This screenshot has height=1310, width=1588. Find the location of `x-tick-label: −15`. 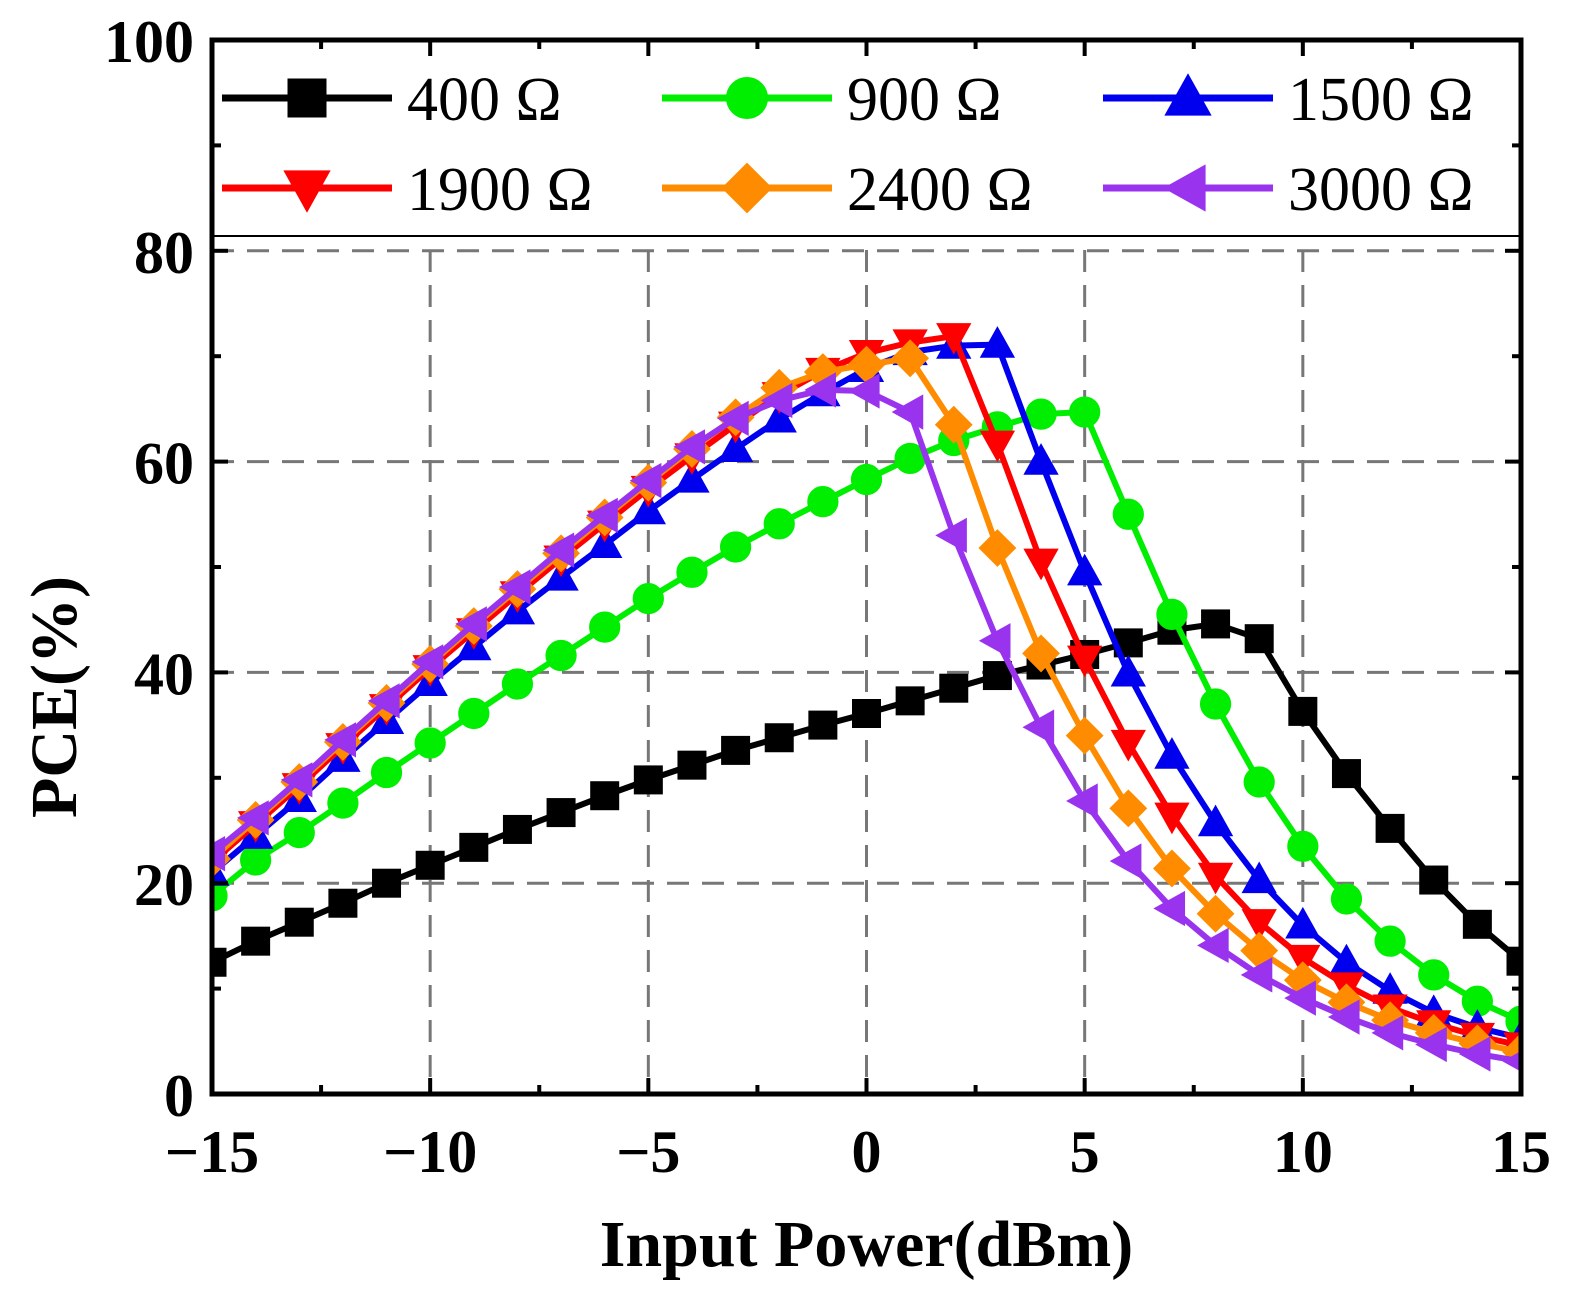

x-tick-label: −15 is located at coordinates (212, 1152).